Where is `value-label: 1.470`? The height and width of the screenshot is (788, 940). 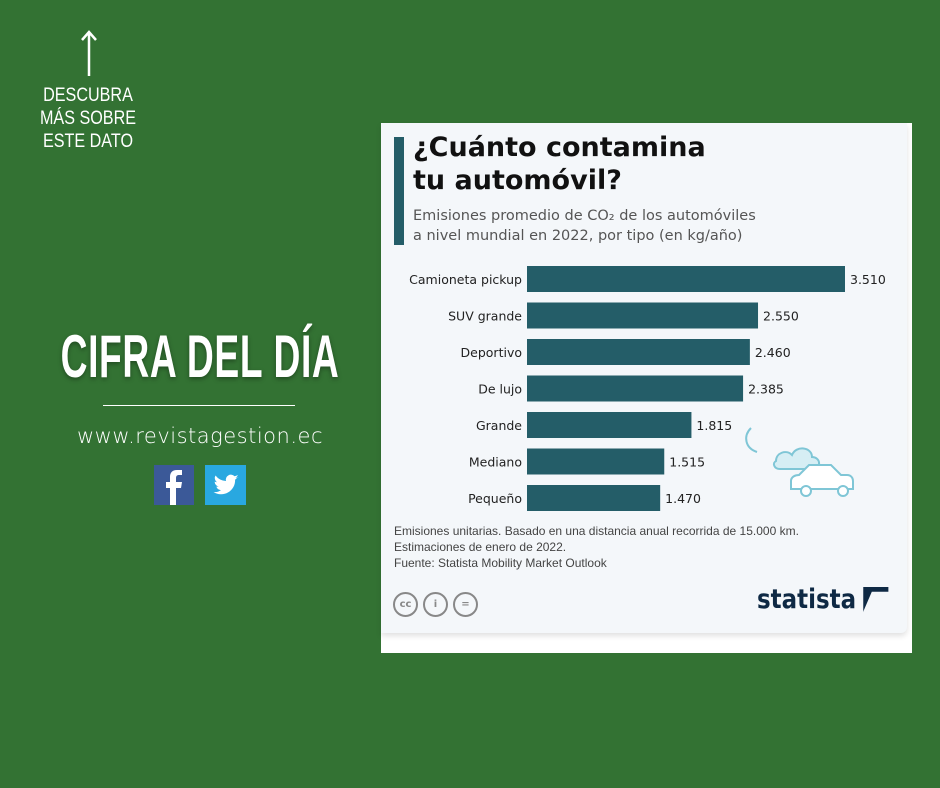
value-label: 1.470 is located at coordinates (683, 498).